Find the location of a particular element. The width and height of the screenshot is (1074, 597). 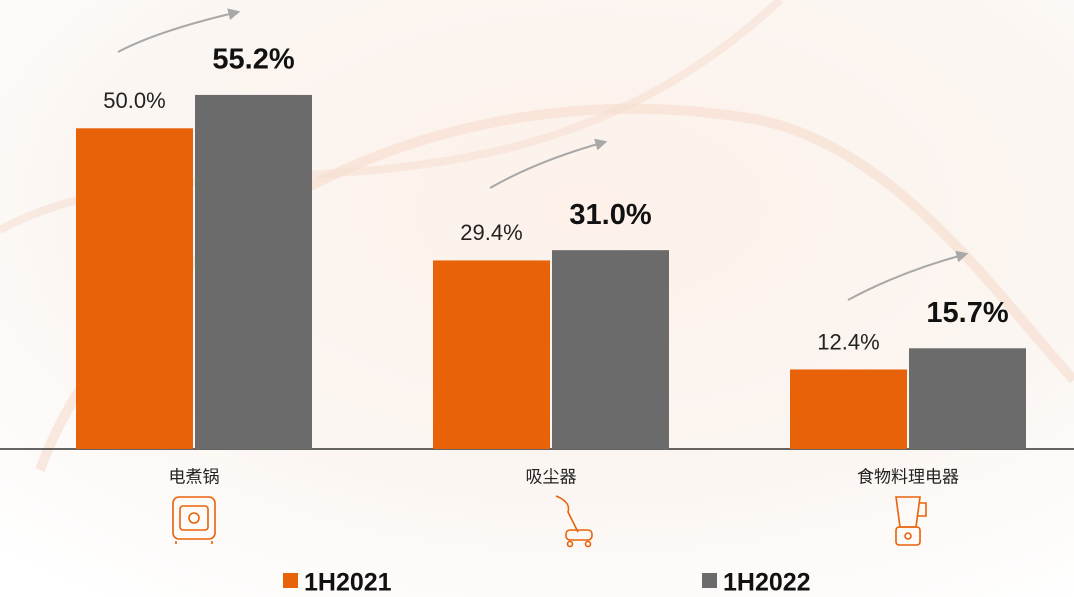

cooker-icon is located at coordinates (194, 520).